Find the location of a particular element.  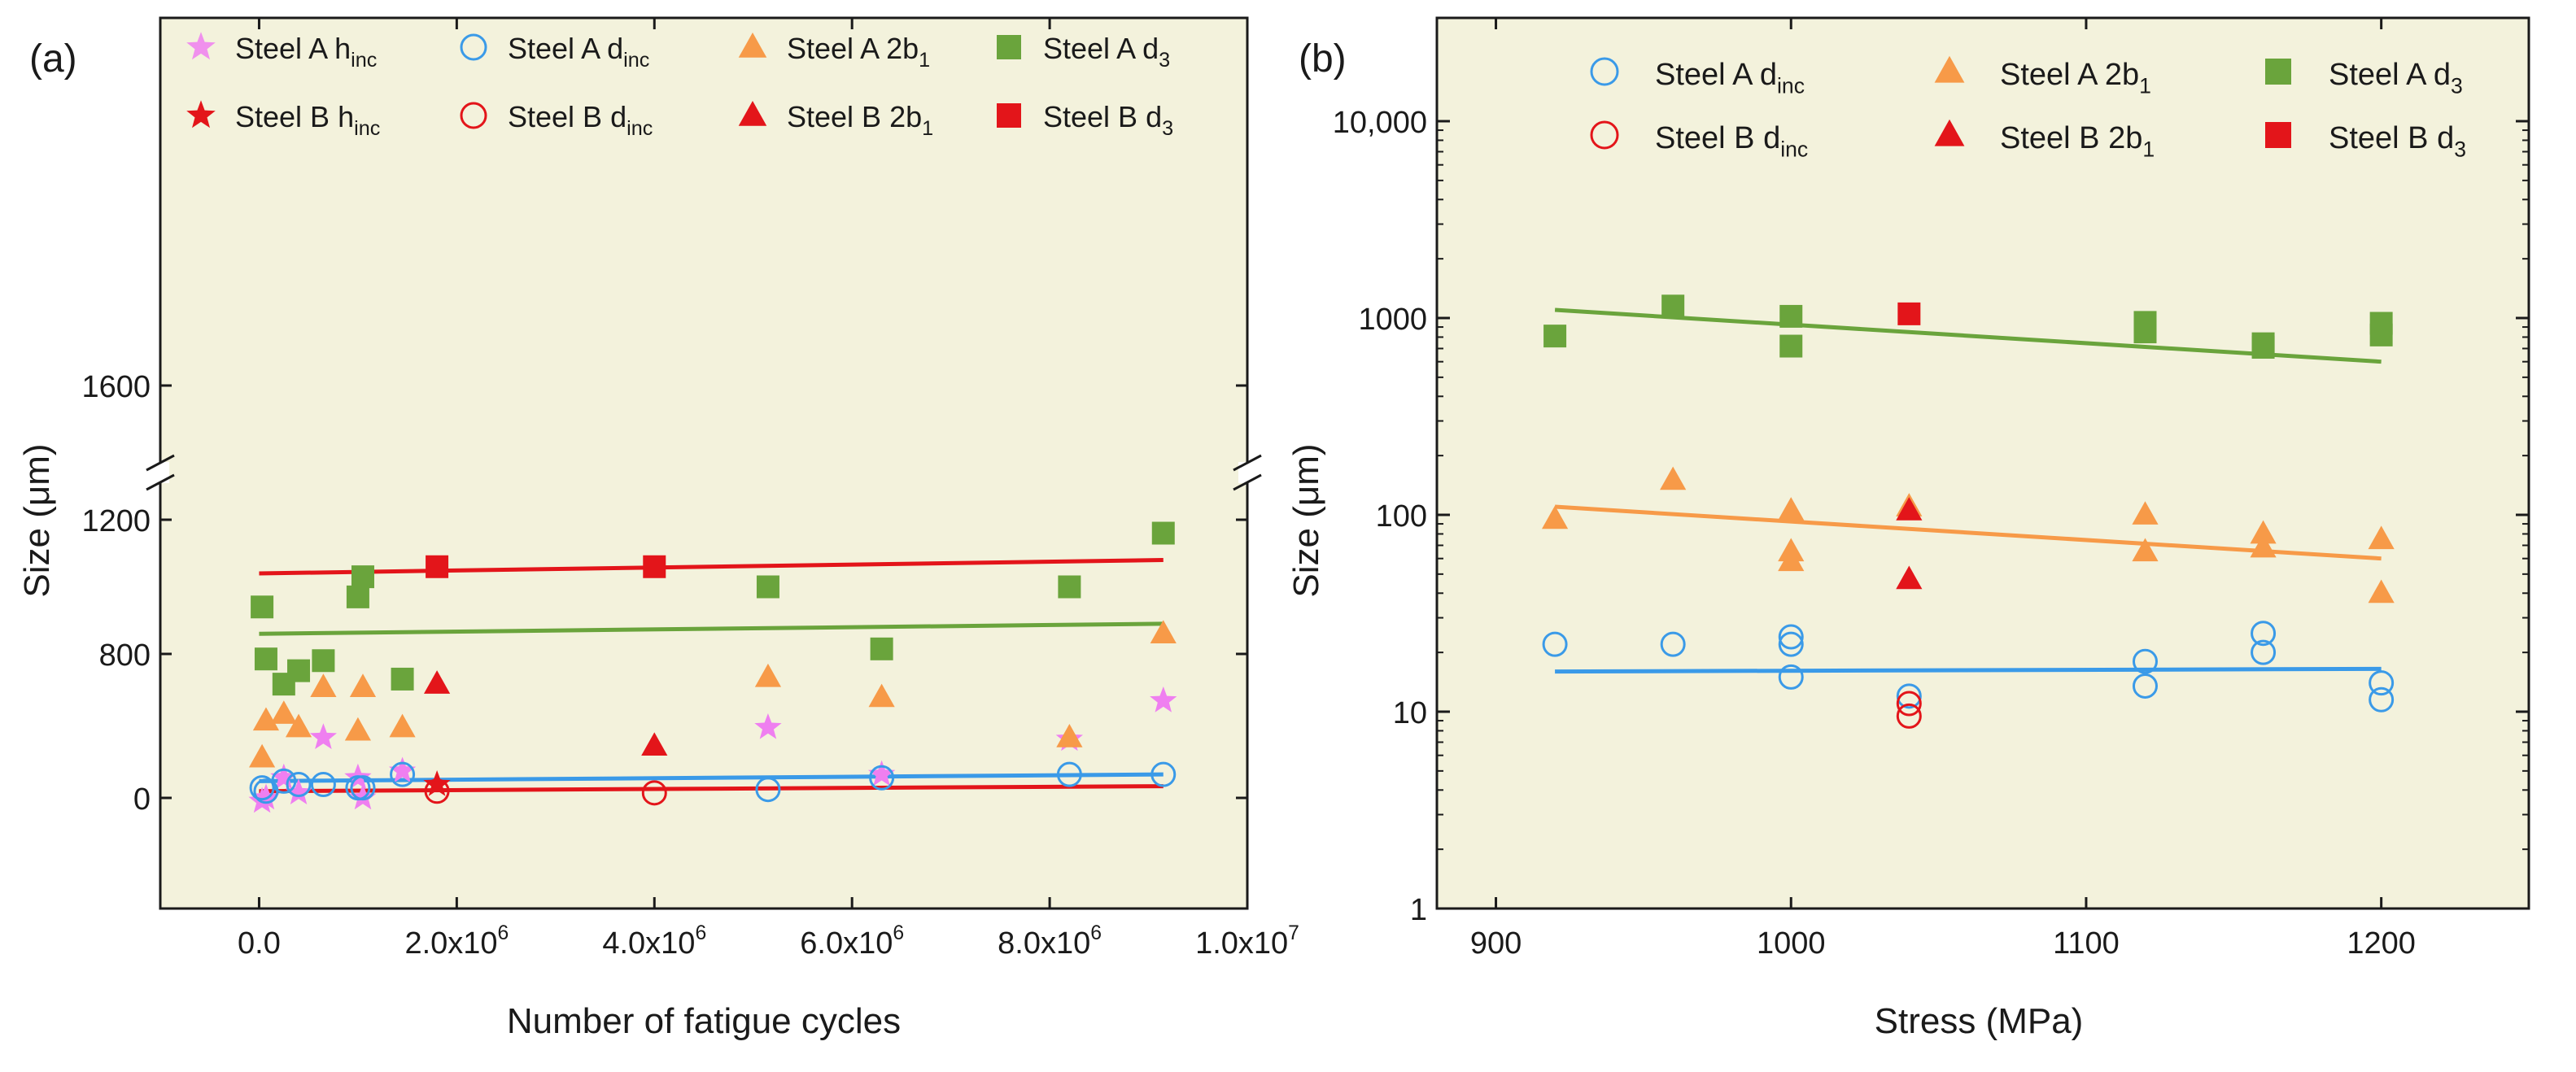

panel-a-label: (a) is located at coordinates (53, 59).